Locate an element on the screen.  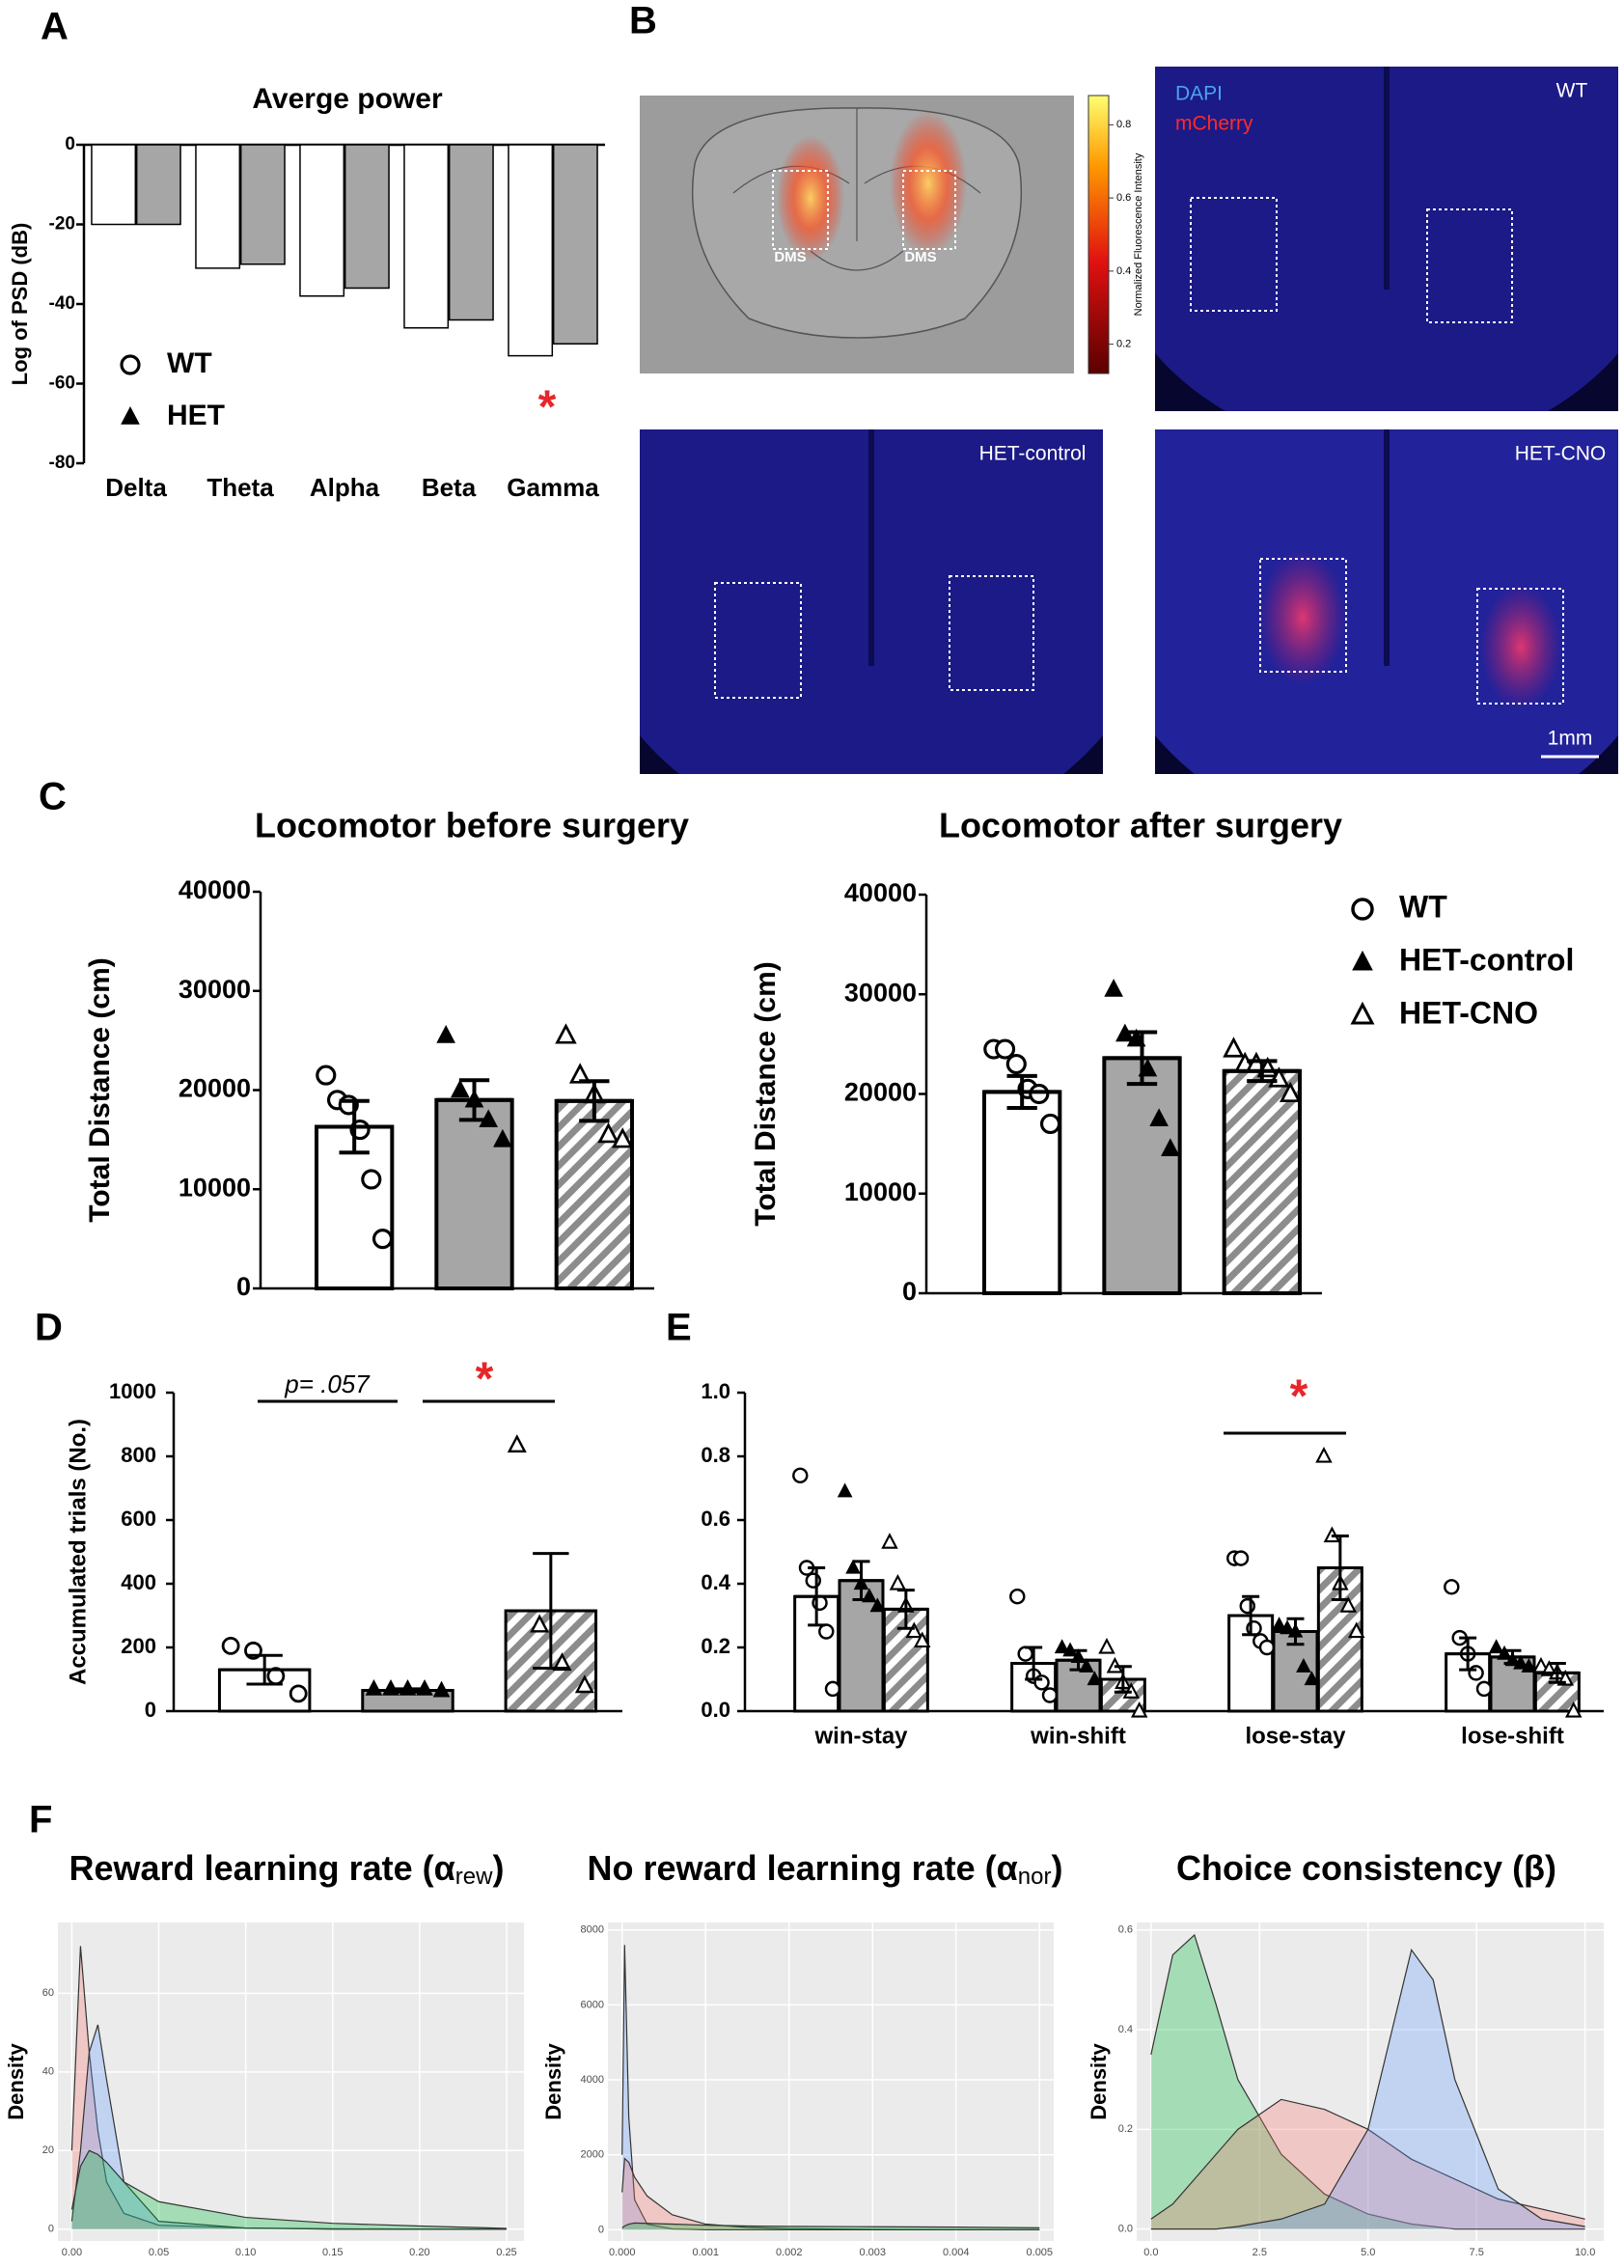
y-tick-label: 40000 is located at coordinates (880, 892).